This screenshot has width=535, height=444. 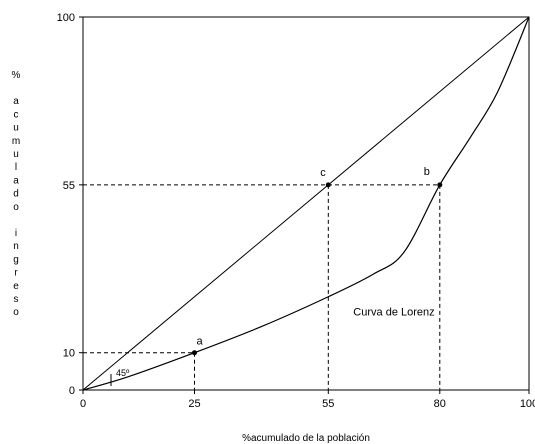 I want to click on y-label-char: i, so click(x=16, y=233).